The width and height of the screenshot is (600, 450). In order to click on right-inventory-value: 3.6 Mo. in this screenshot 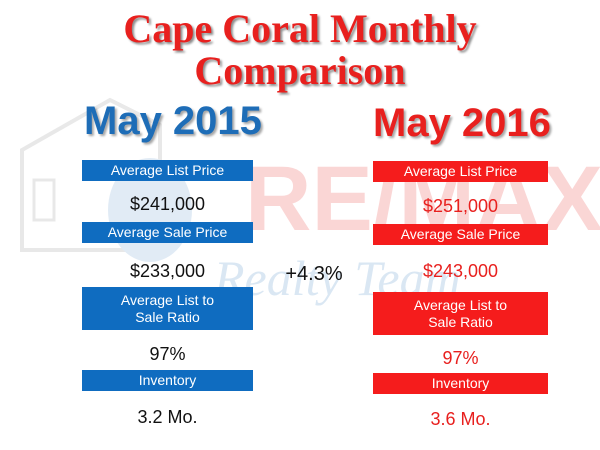, I will do `click(460, 419)`.